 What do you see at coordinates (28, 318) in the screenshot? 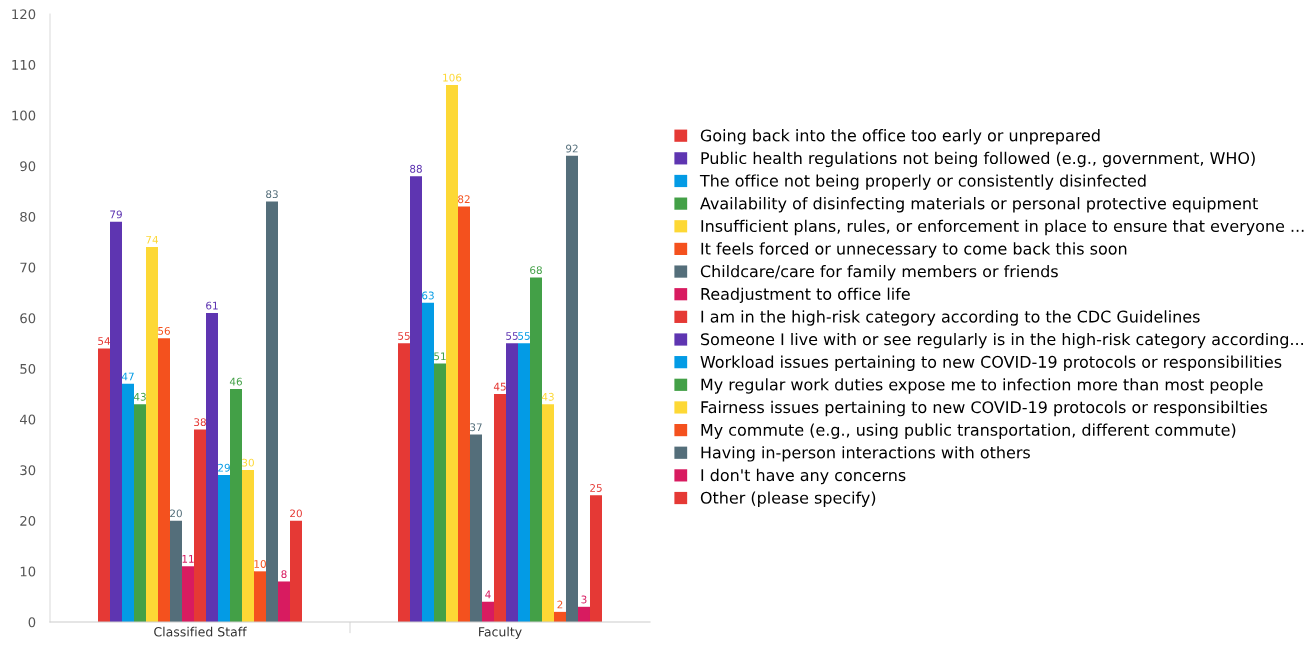
I see `y-tick-label: 60` at bounding box center [28, 318].